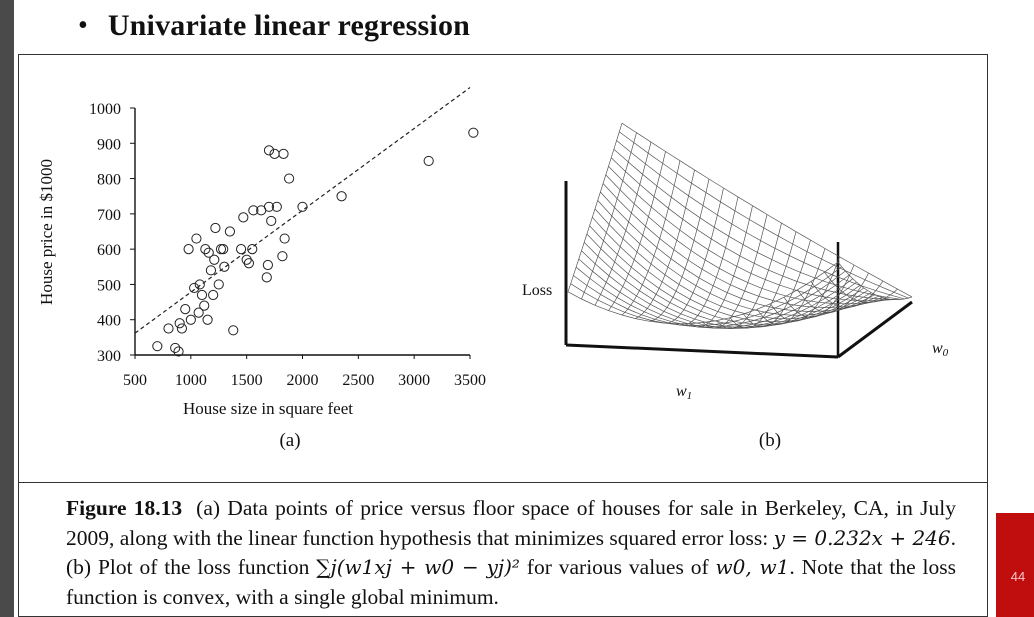 The image size is (1034, 617). What do you see at coordinates (109, 285) in the screenshot?
I see `y-tick-label: 500` at bounding box center [109, 285].